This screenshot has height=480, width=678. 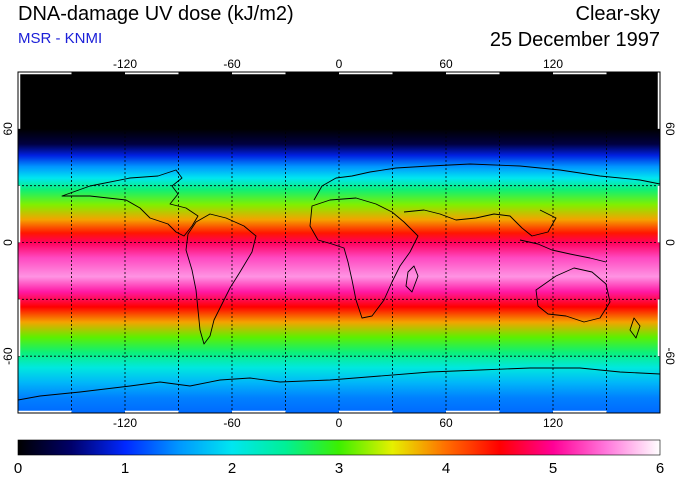 I want to click on lon-tick-label-bottom: 0, so click(x=339, y=423).